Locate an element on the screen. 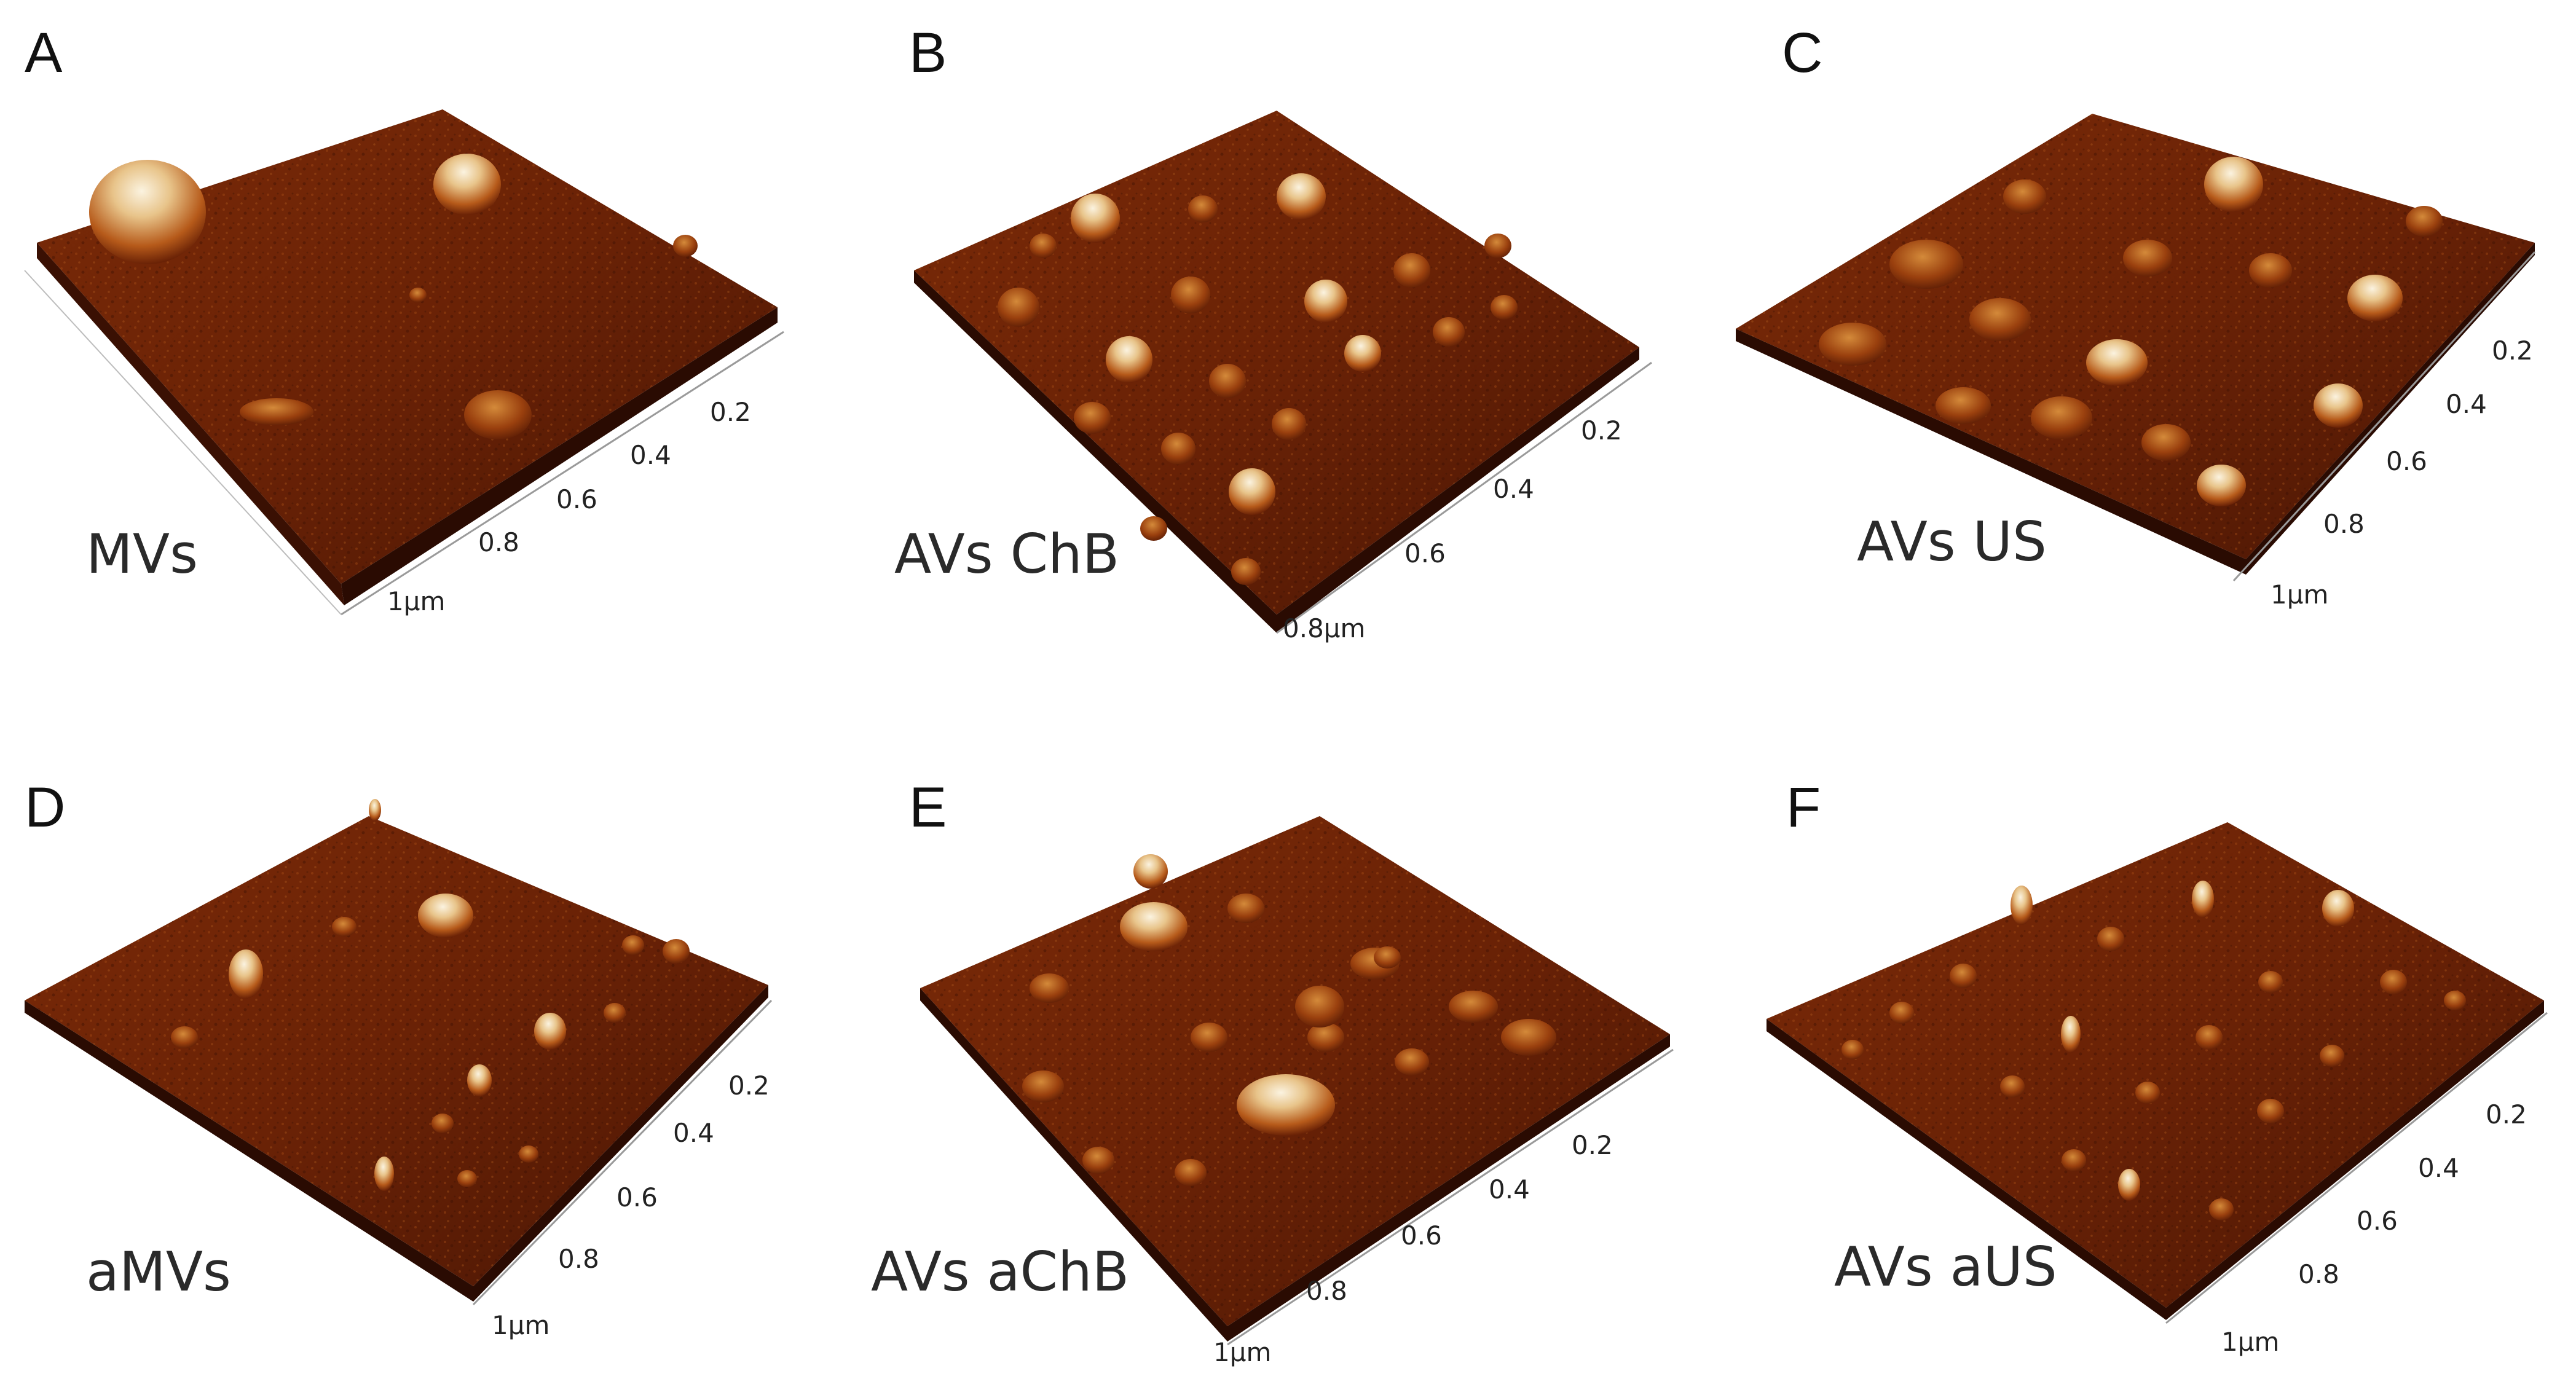  panel-letter: D is located at coordinates (46, 807).